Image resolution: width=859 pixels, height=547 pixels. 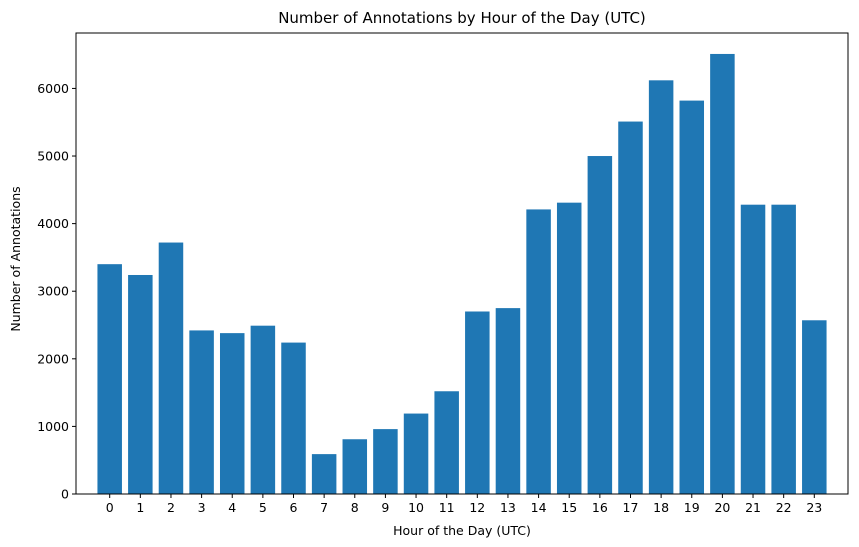 I want to click on x-tick-label: 21, so click(x=753, y=507).